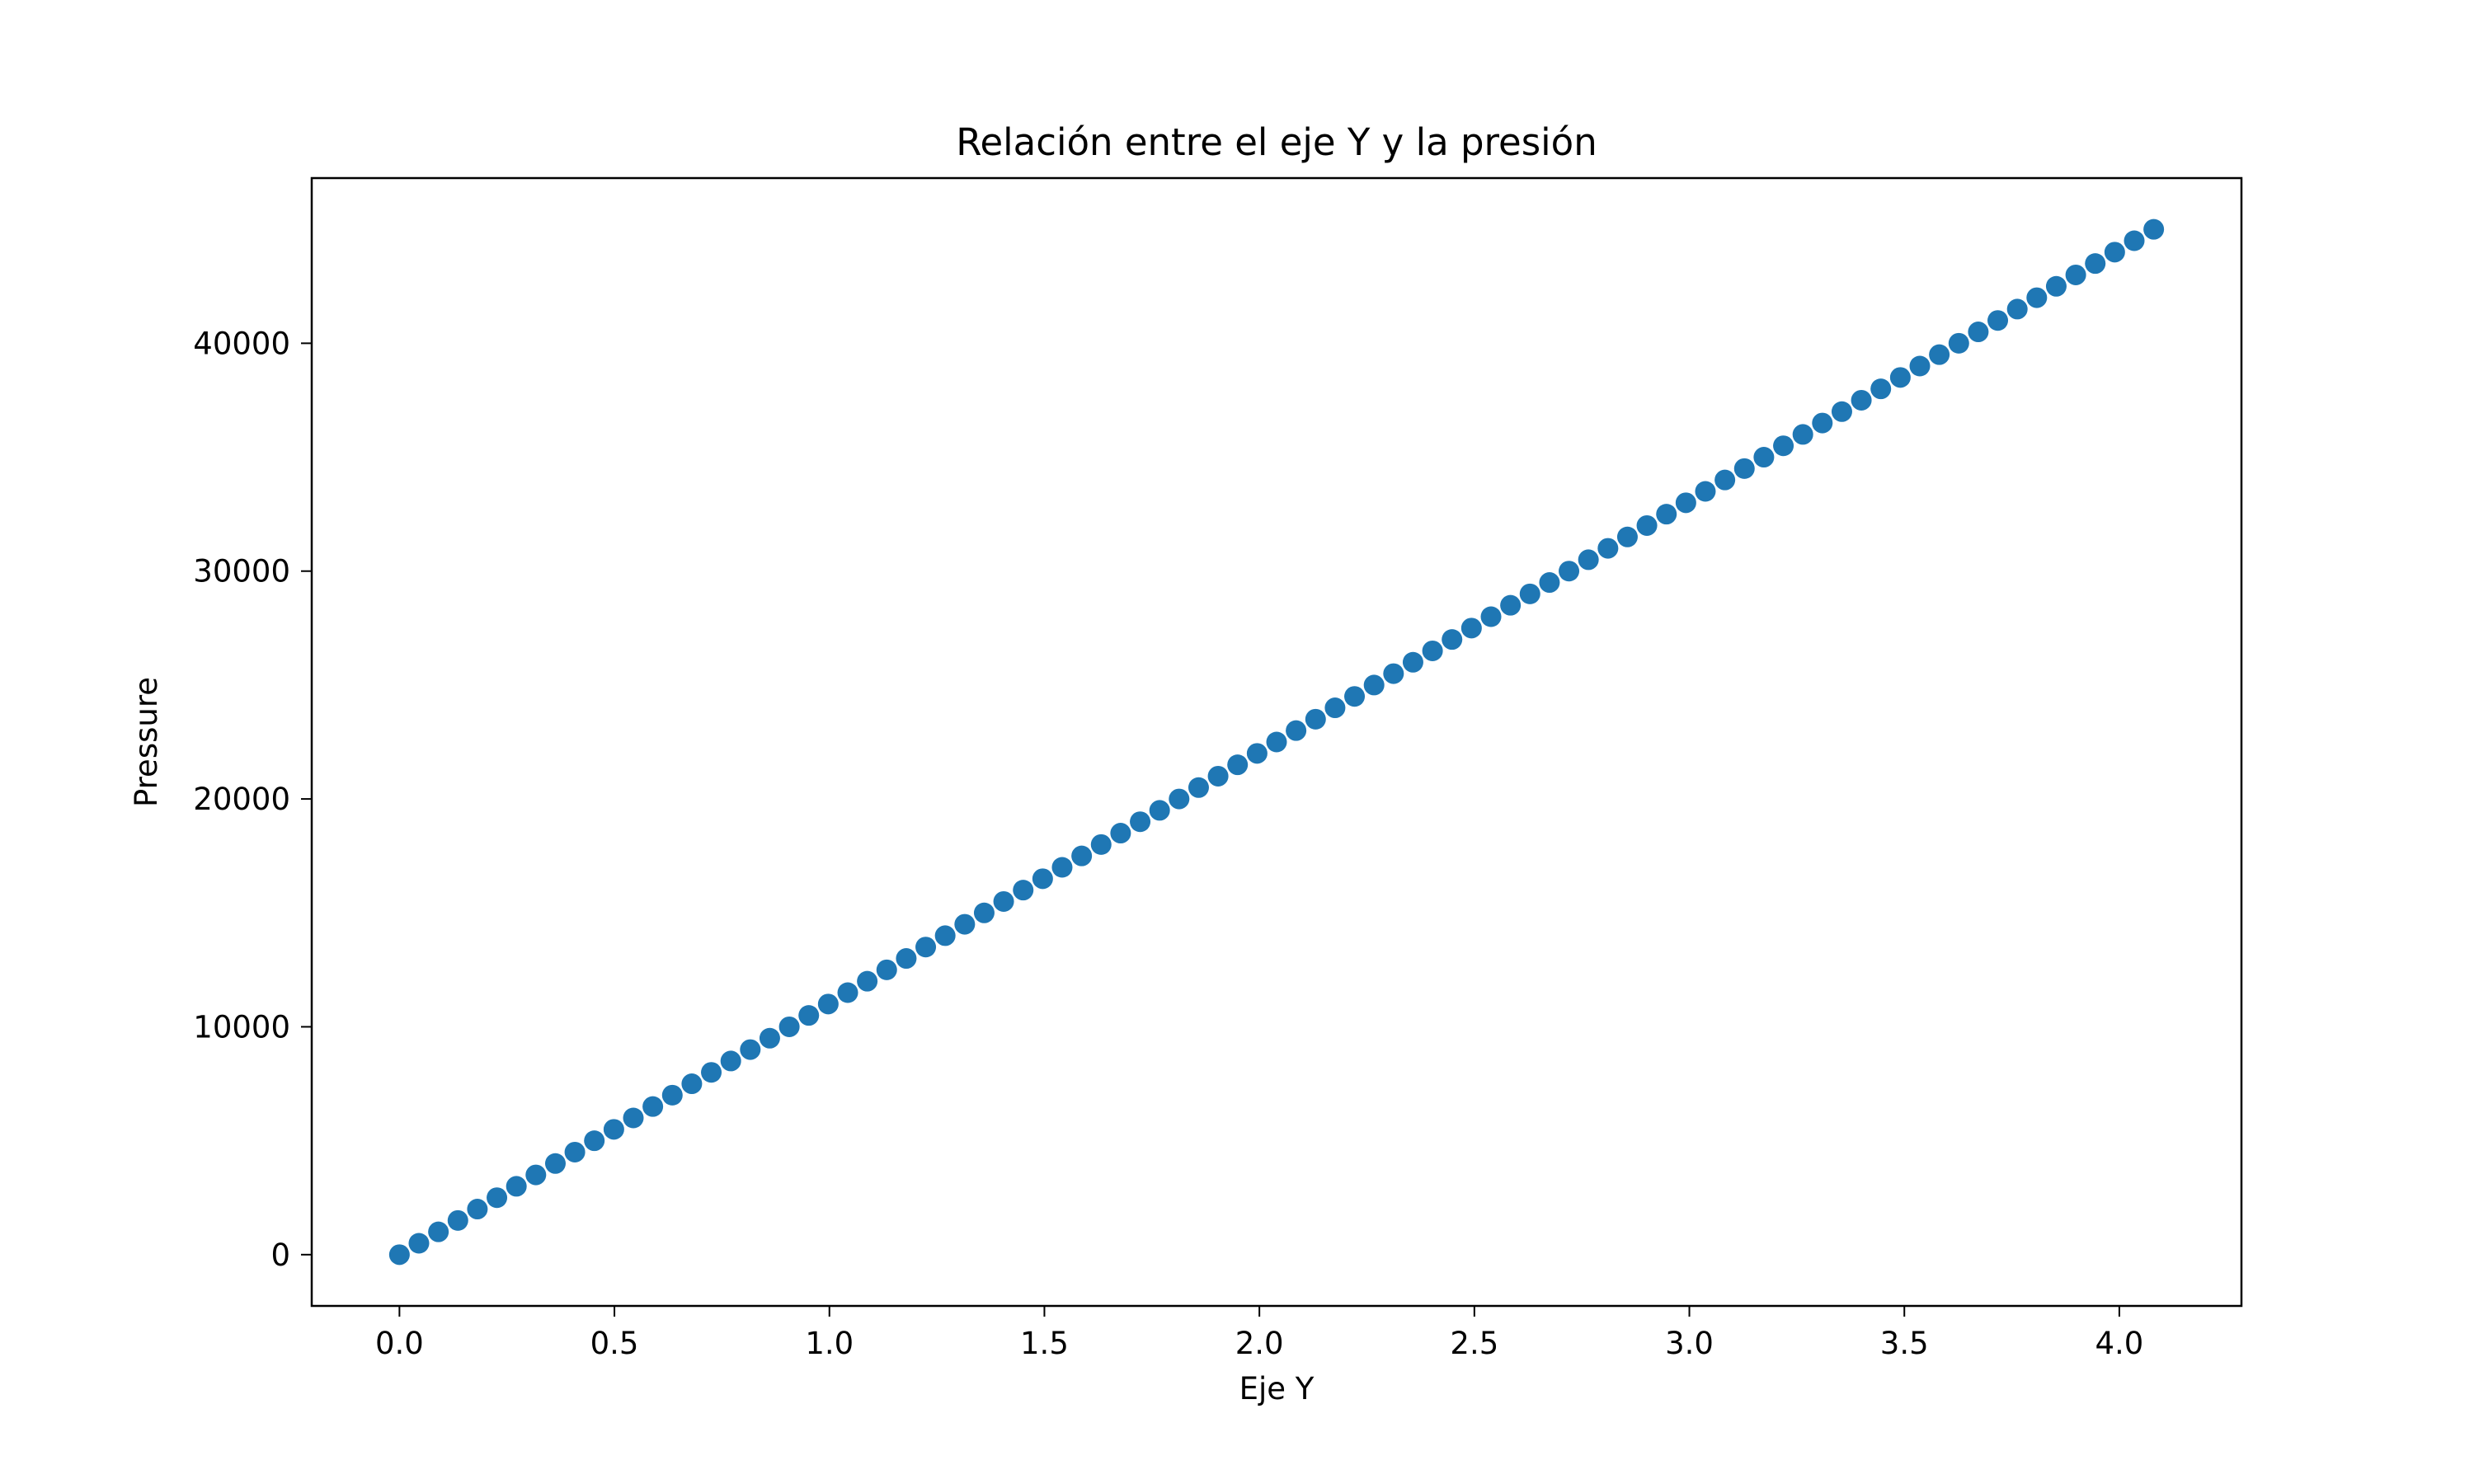  What do you see at coordinates (2119, 1343) in the screenshot?
I see `x-tick-label: 4.0` at bounding box center [2119, 1343].